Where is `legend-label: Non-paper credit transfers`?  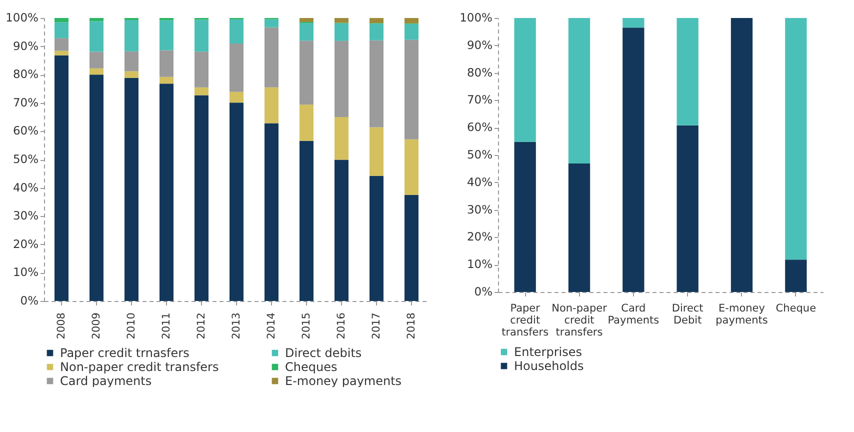 legend-label: Non-paper credit transfers is located at coordinates (139, 367).